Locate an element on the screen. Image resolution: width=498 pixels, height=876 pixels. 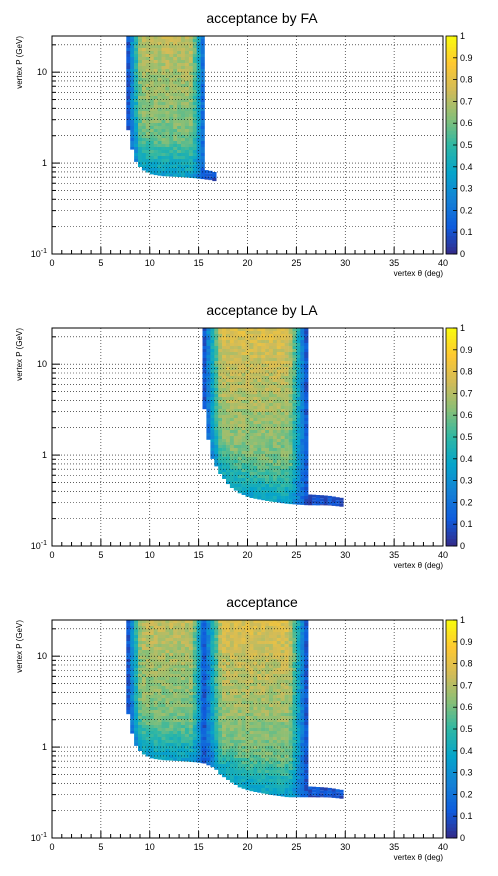
color-bar: 00.10.20.30.40.50.60.70.80.91 is located at coordinates (459, 145).